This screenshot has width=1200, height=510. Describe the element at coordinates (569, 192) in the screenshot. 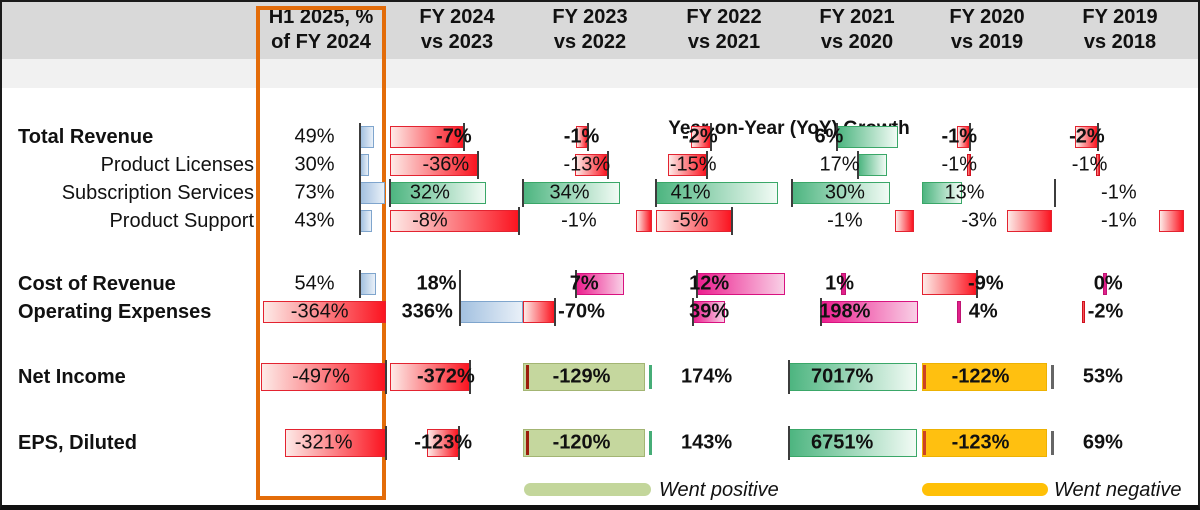

I see `cell-value: 34%` at that location.